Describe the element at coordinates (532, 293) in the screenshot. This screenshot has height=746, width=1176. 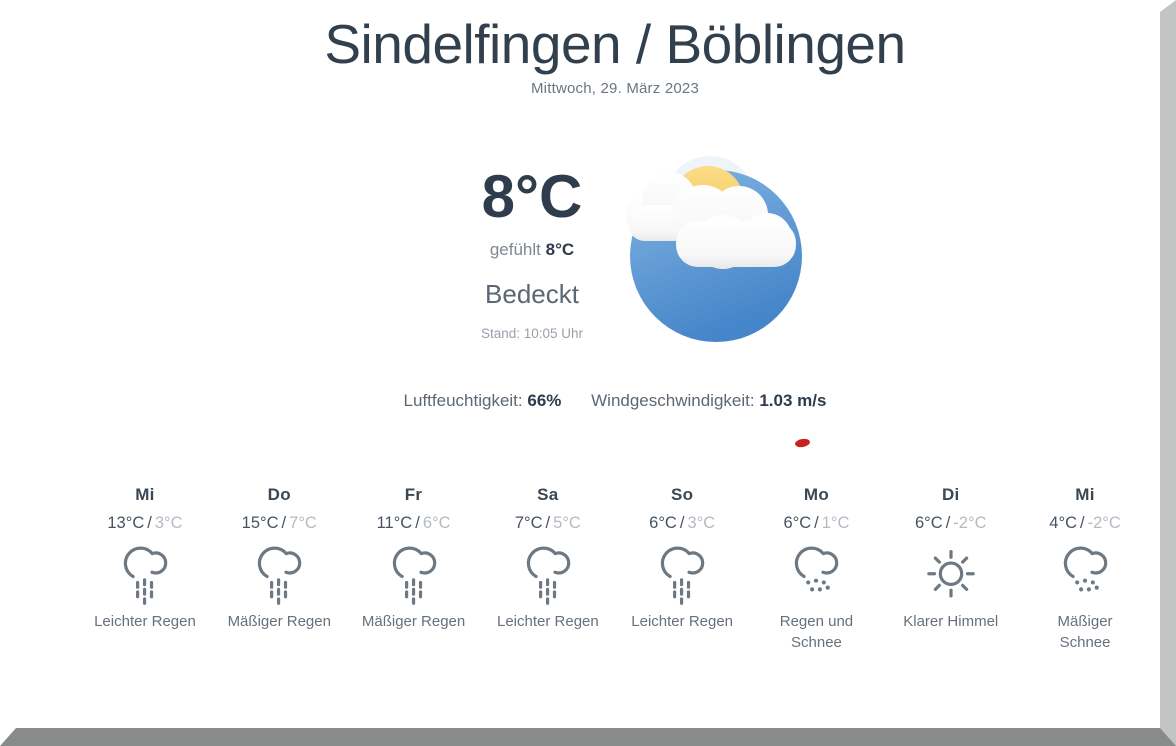
I see `current-condition: Bedeckt` at that location.